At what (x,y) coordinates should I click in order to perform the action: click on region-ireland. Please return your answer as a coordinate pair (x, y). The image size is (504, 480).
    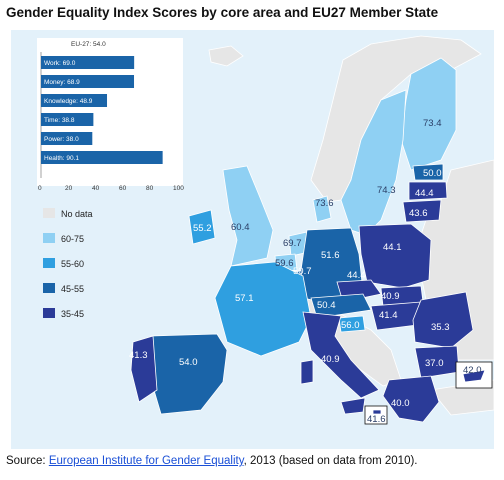
    Looking at the image, I should click on (202, 227).